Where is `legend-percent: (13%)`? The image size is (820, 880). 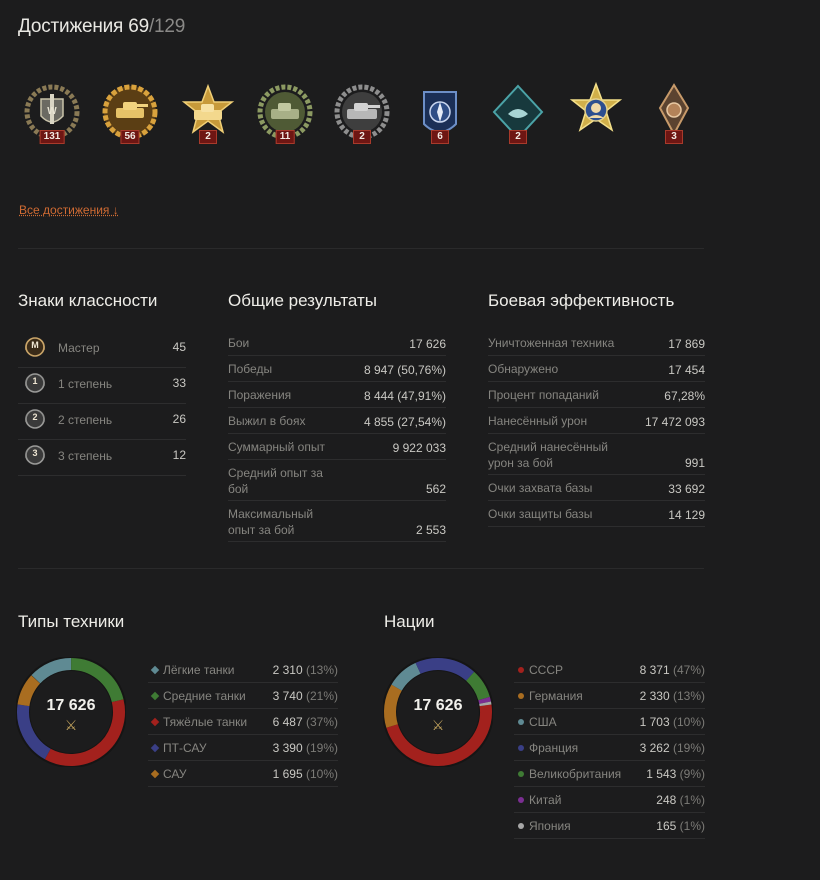 legend-percent: (13%) is located at coordinates (321, 670).